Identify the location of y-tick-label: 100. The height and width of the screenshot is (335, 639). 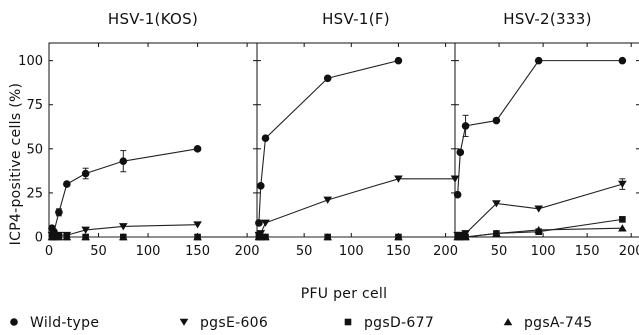
(30, 61).